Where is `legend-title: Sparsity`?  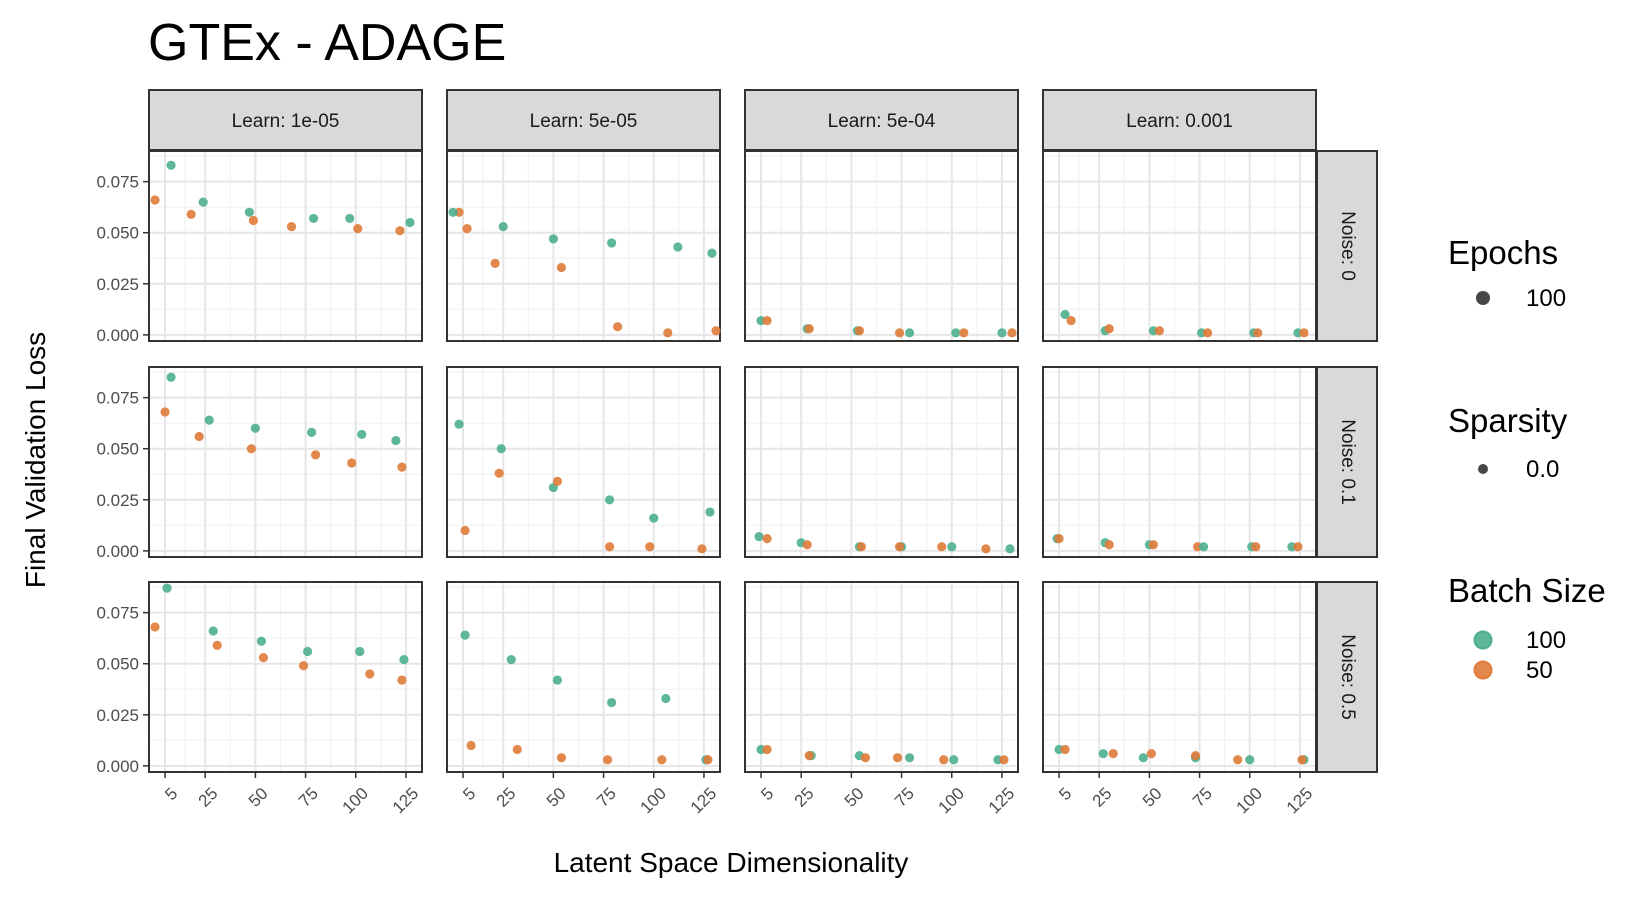
legend-title: Sparsity is located at coordinates (1508, 420).